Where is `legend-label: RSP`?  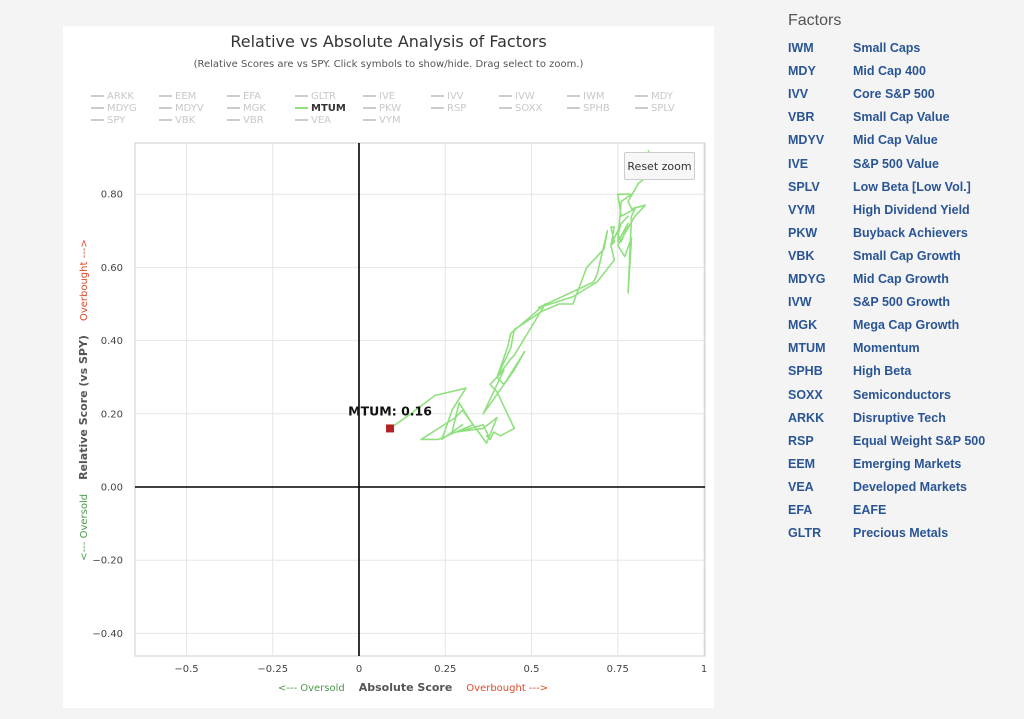 legend-label: RSP is located at coordinates (457, 108).